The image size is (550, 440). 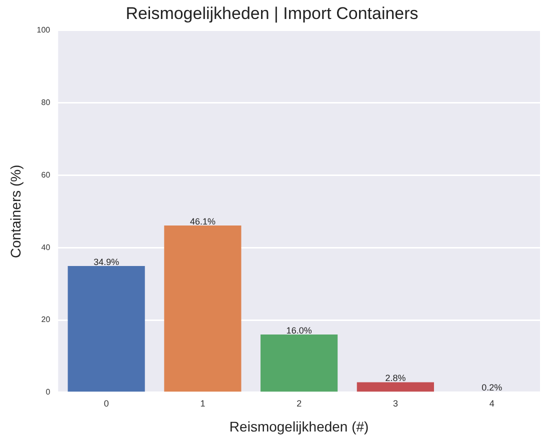 I want to click on data-label: 46.1%, so click(x=203, y=221).